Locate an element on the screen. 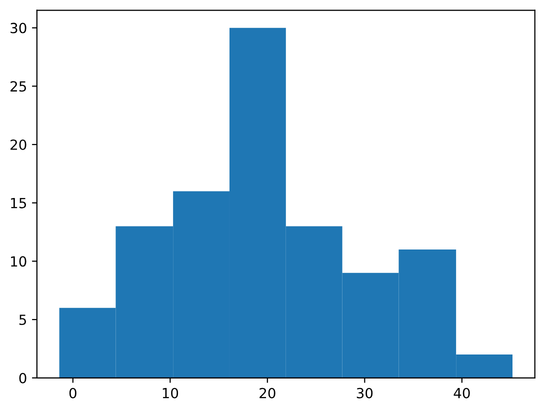 This screenshot has height=413, width=543. y-tick-label: 10 is located at coordinates (18, 261).